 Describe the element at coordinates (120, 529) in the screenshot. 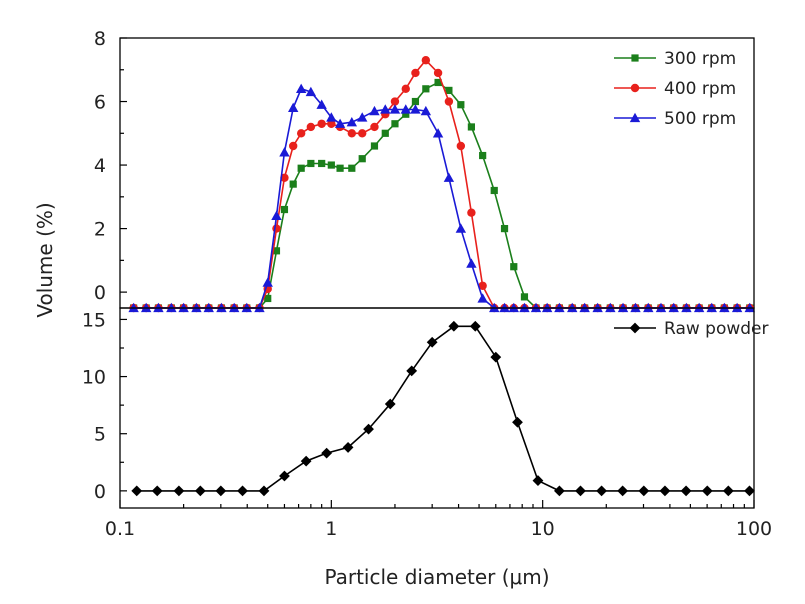

I see `x-tick-label: 0.1` at that location.